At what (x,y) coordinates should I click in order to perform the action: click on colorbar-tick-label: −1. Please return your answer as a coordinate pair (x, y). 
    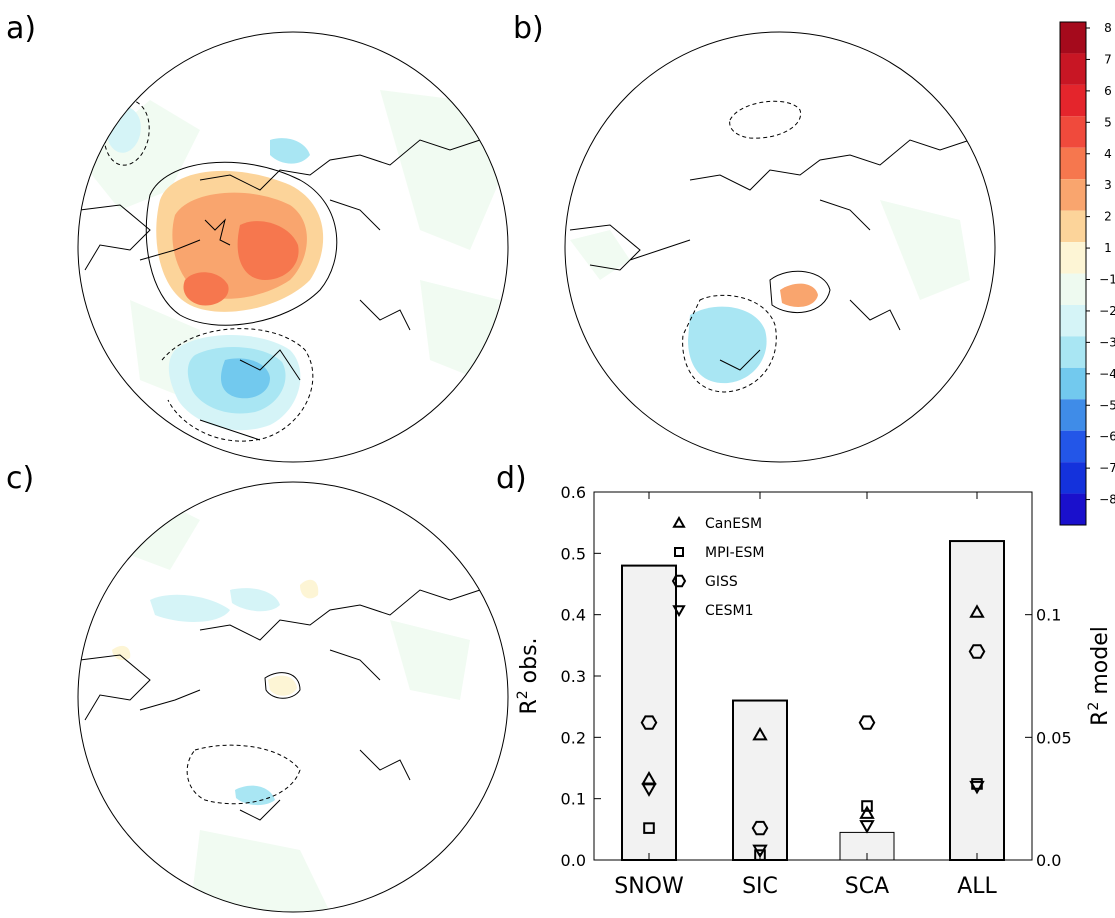
    Looking at the image, I should click on (1107, 280).